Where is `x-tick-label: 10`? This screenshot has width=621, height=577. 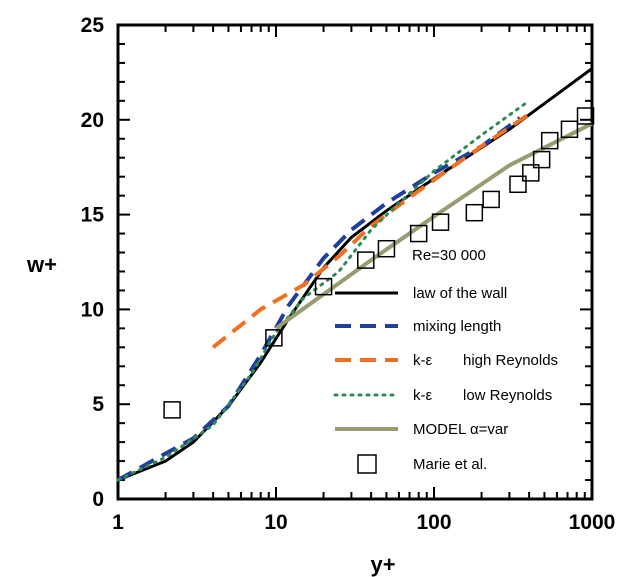
x-tick-label: 10 is located at coordinates (275, 522).